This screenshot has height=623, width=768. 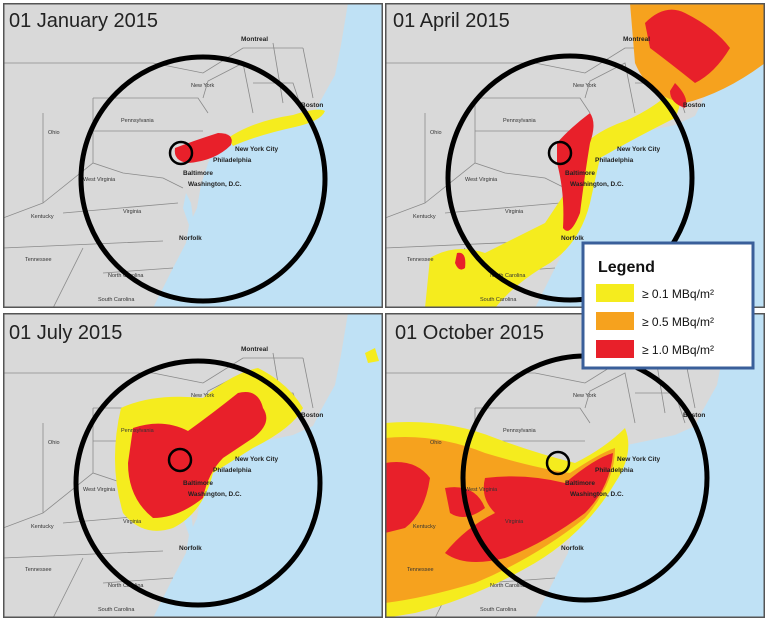 I want to click on panel-title: 01 April 2015, so click(x=451, y=21).